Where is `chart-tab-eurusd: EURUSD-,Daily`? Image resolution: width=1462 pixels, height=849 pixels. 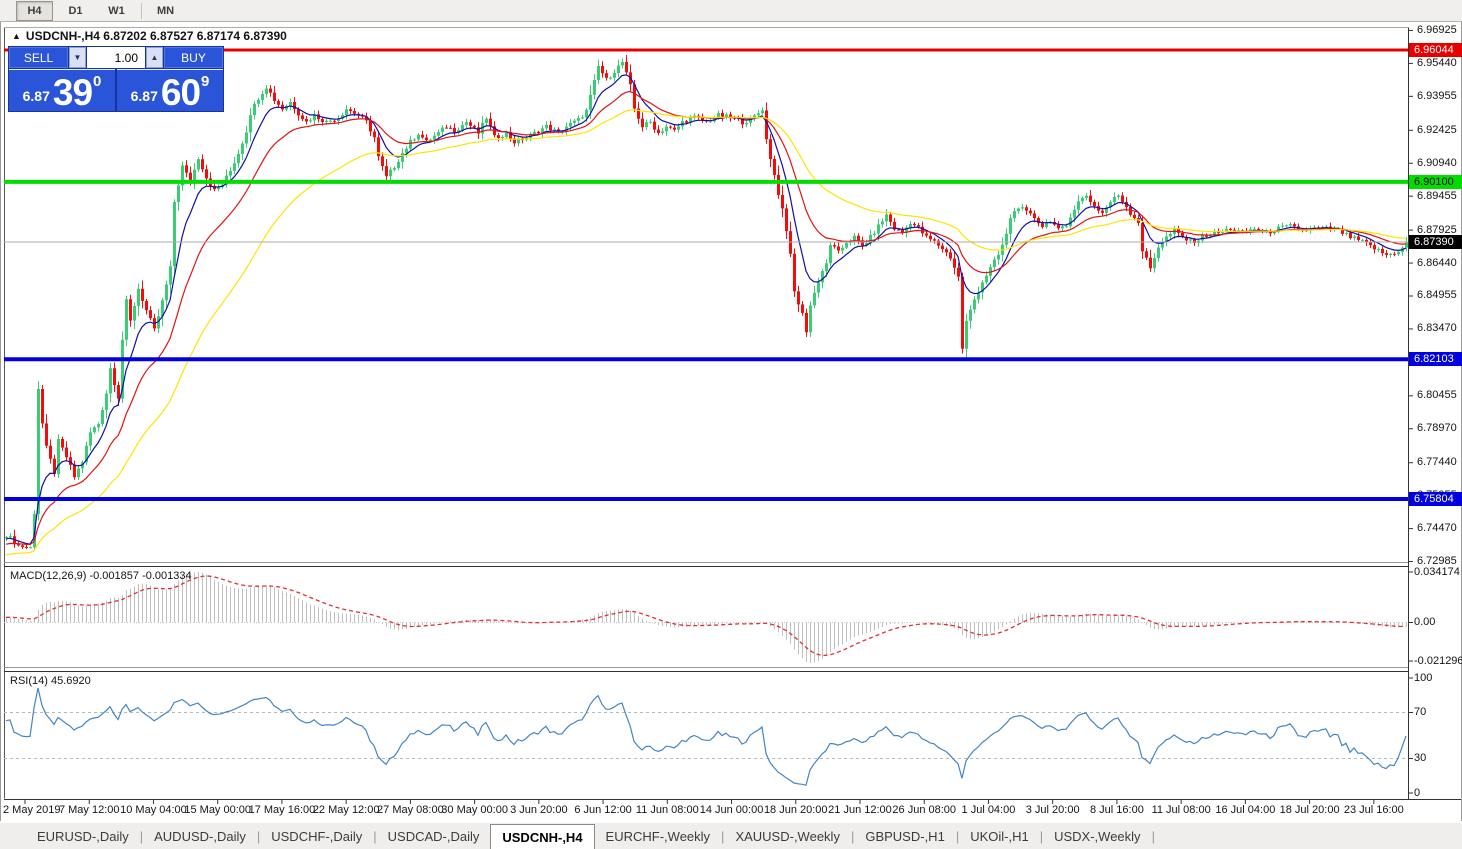
chart-tab-eurusd: EURUSD-,Daily is located at coordinates (83, 836).